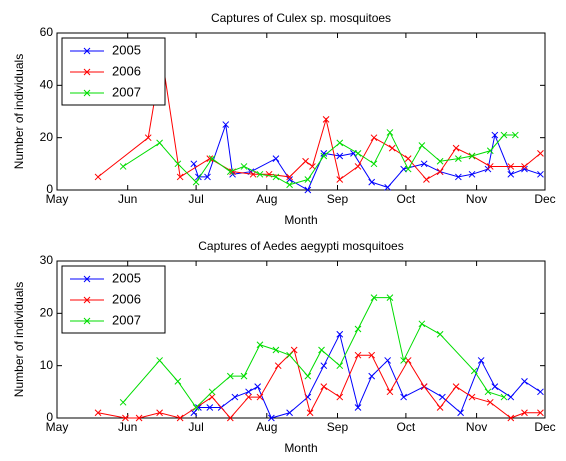  Describe the element at coordinates (47, 260) in the screenshot. I see `y-tick-label: 30` at that location.